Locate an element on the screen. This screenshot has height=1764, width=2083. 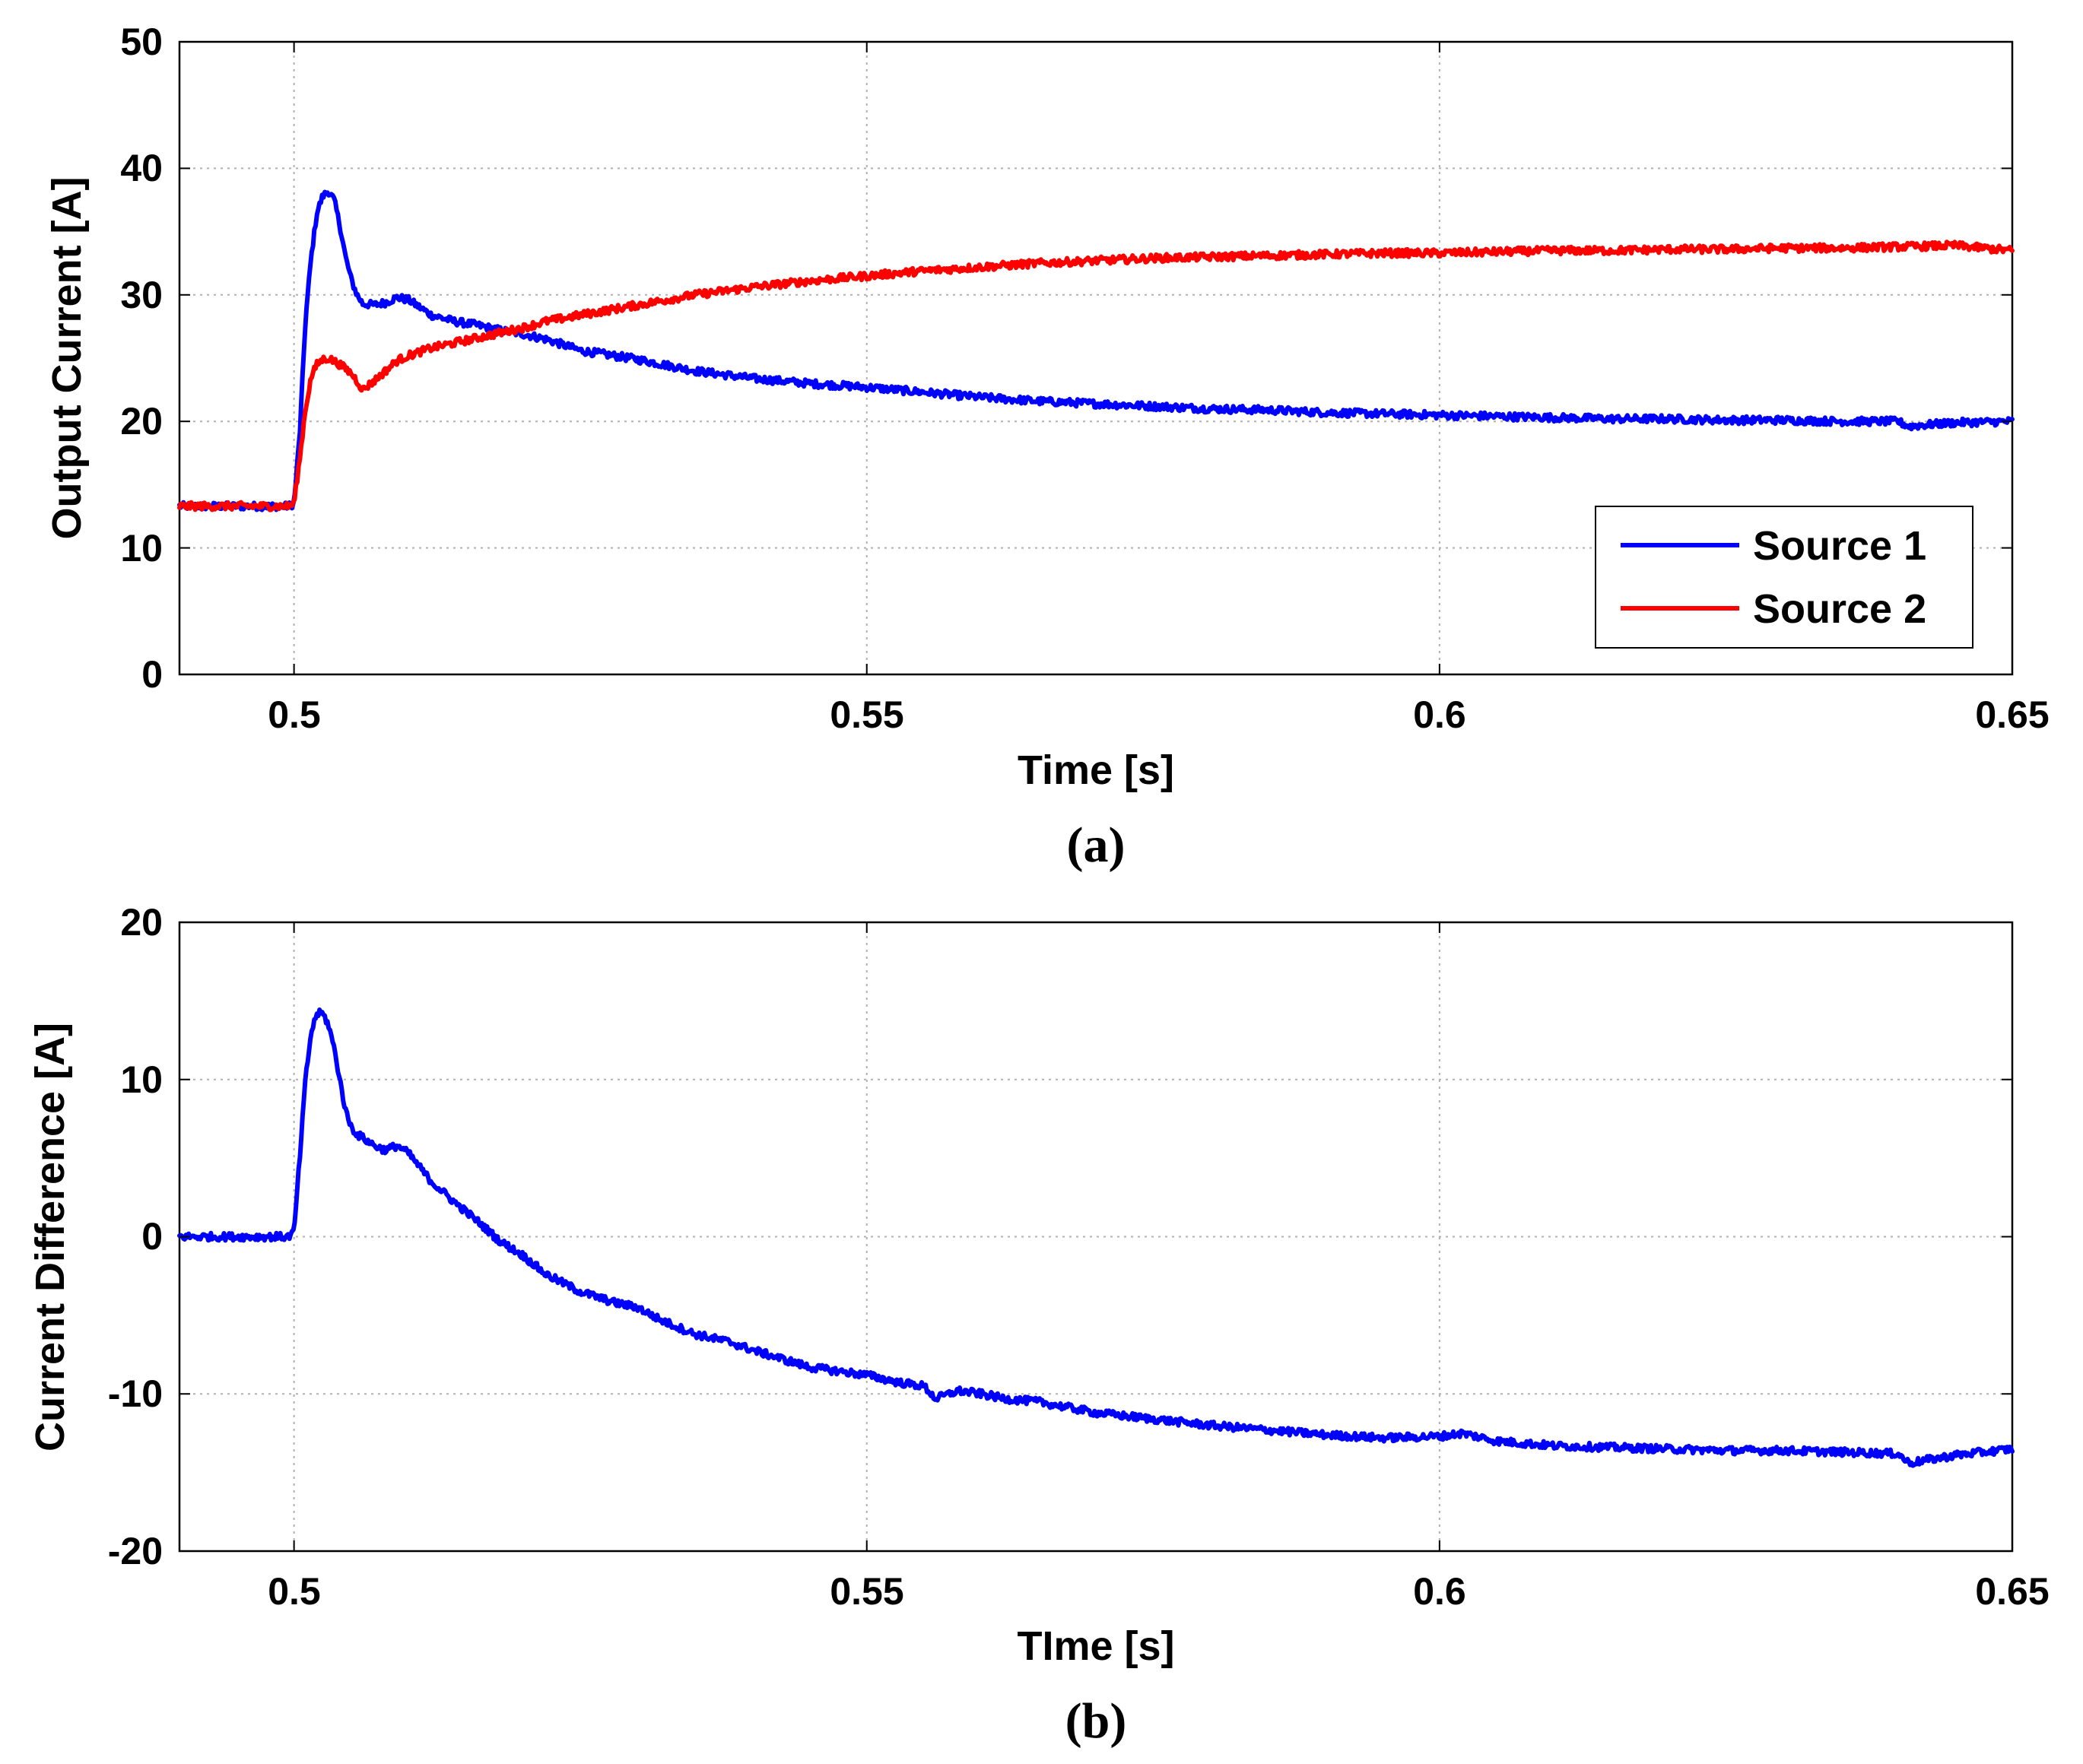
y-tick-label: 50 is located at coordinates (141, 42).